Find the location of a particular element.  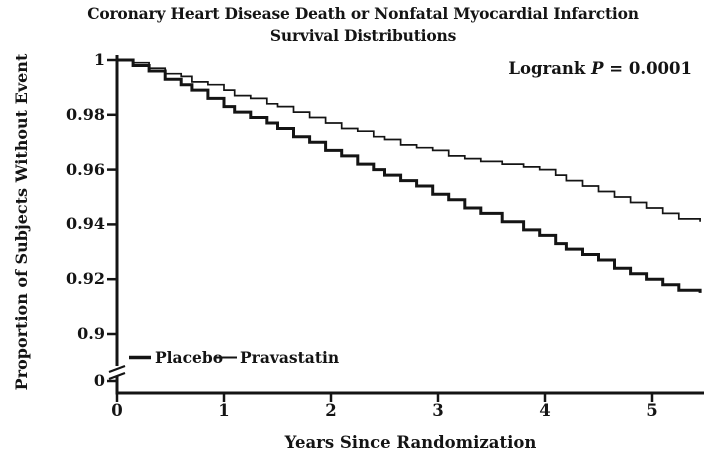

y-tick-label-09: 0.9 is located at coordinates (91, 333).